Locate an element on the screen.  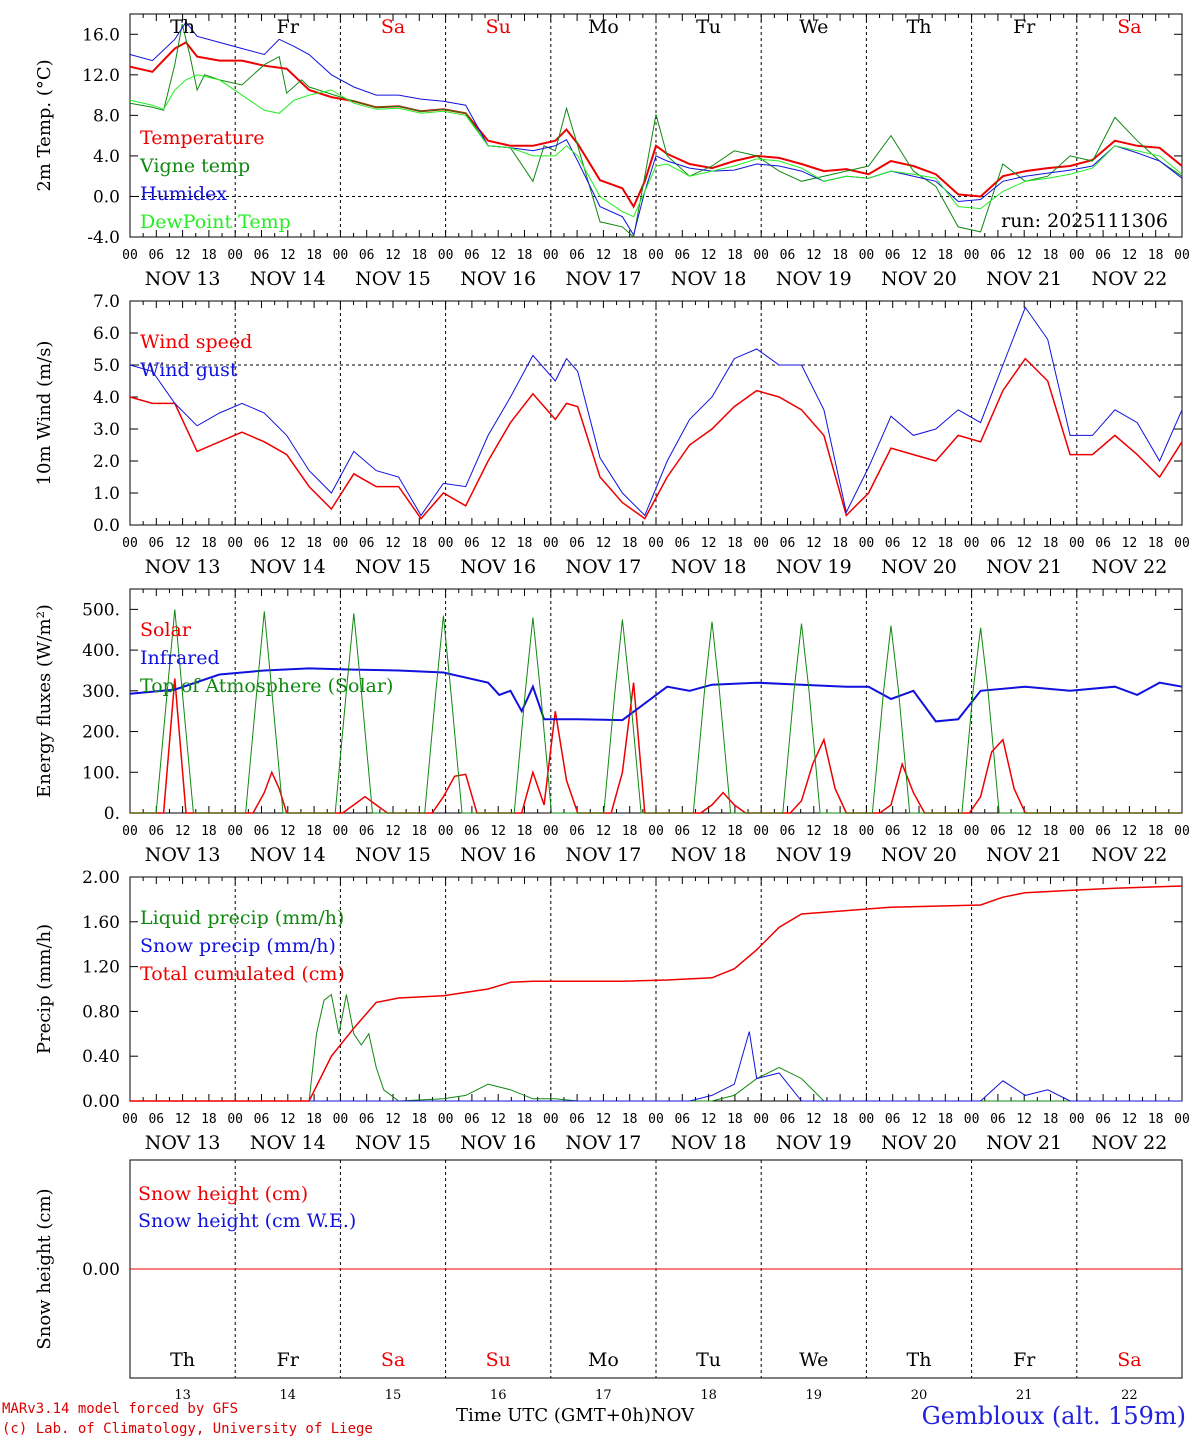
series-line-total-cumulated-cm- is located at coordinates (656, 993).